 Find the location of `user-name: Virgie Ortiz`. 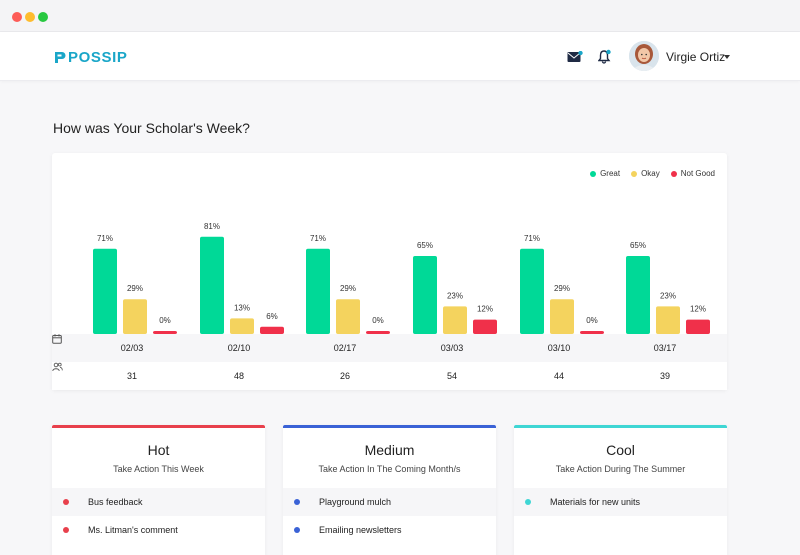

user-name: Virgie Ortiz is located at coordinates (696, 57).